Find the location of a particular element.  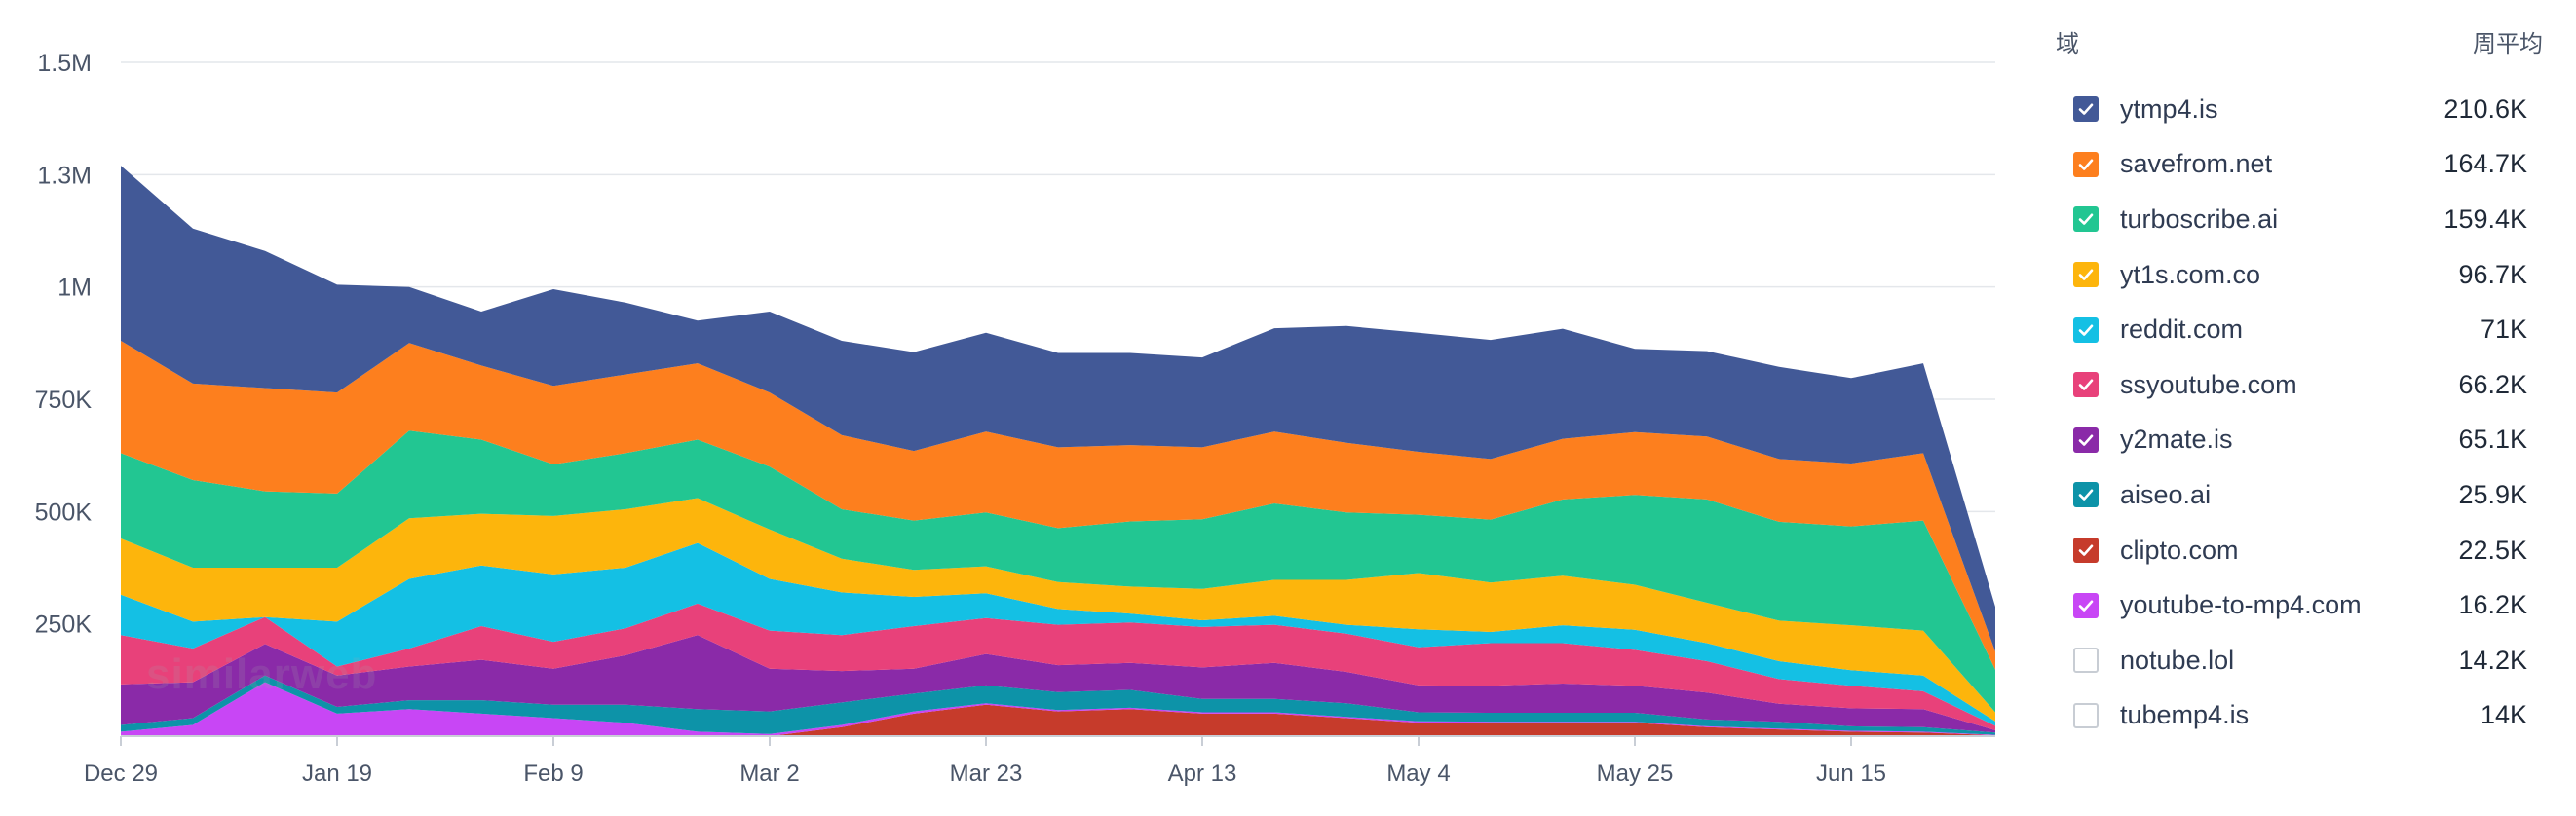

legend-item-name: reddit.com is located at coordinates (2182, 330).